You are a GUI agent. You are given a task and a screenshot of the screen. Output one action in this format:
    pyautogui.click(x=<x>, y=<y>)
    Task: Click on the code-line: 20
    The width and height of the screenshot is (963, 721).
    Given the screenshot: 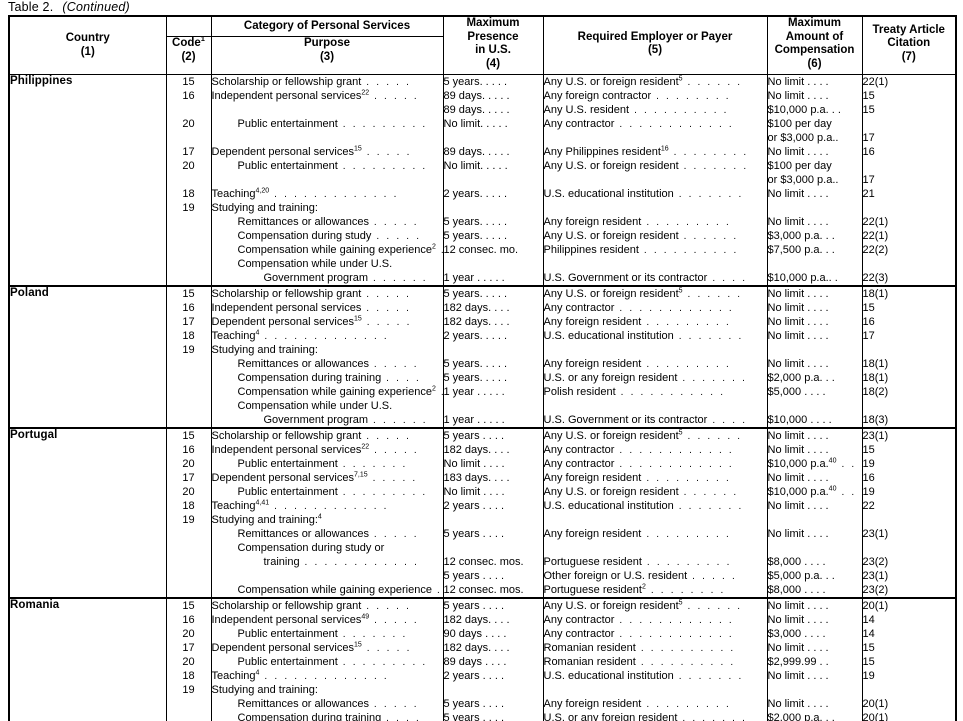 What is the action you would take?
    pyautogui.click(x=188, y=464)
    